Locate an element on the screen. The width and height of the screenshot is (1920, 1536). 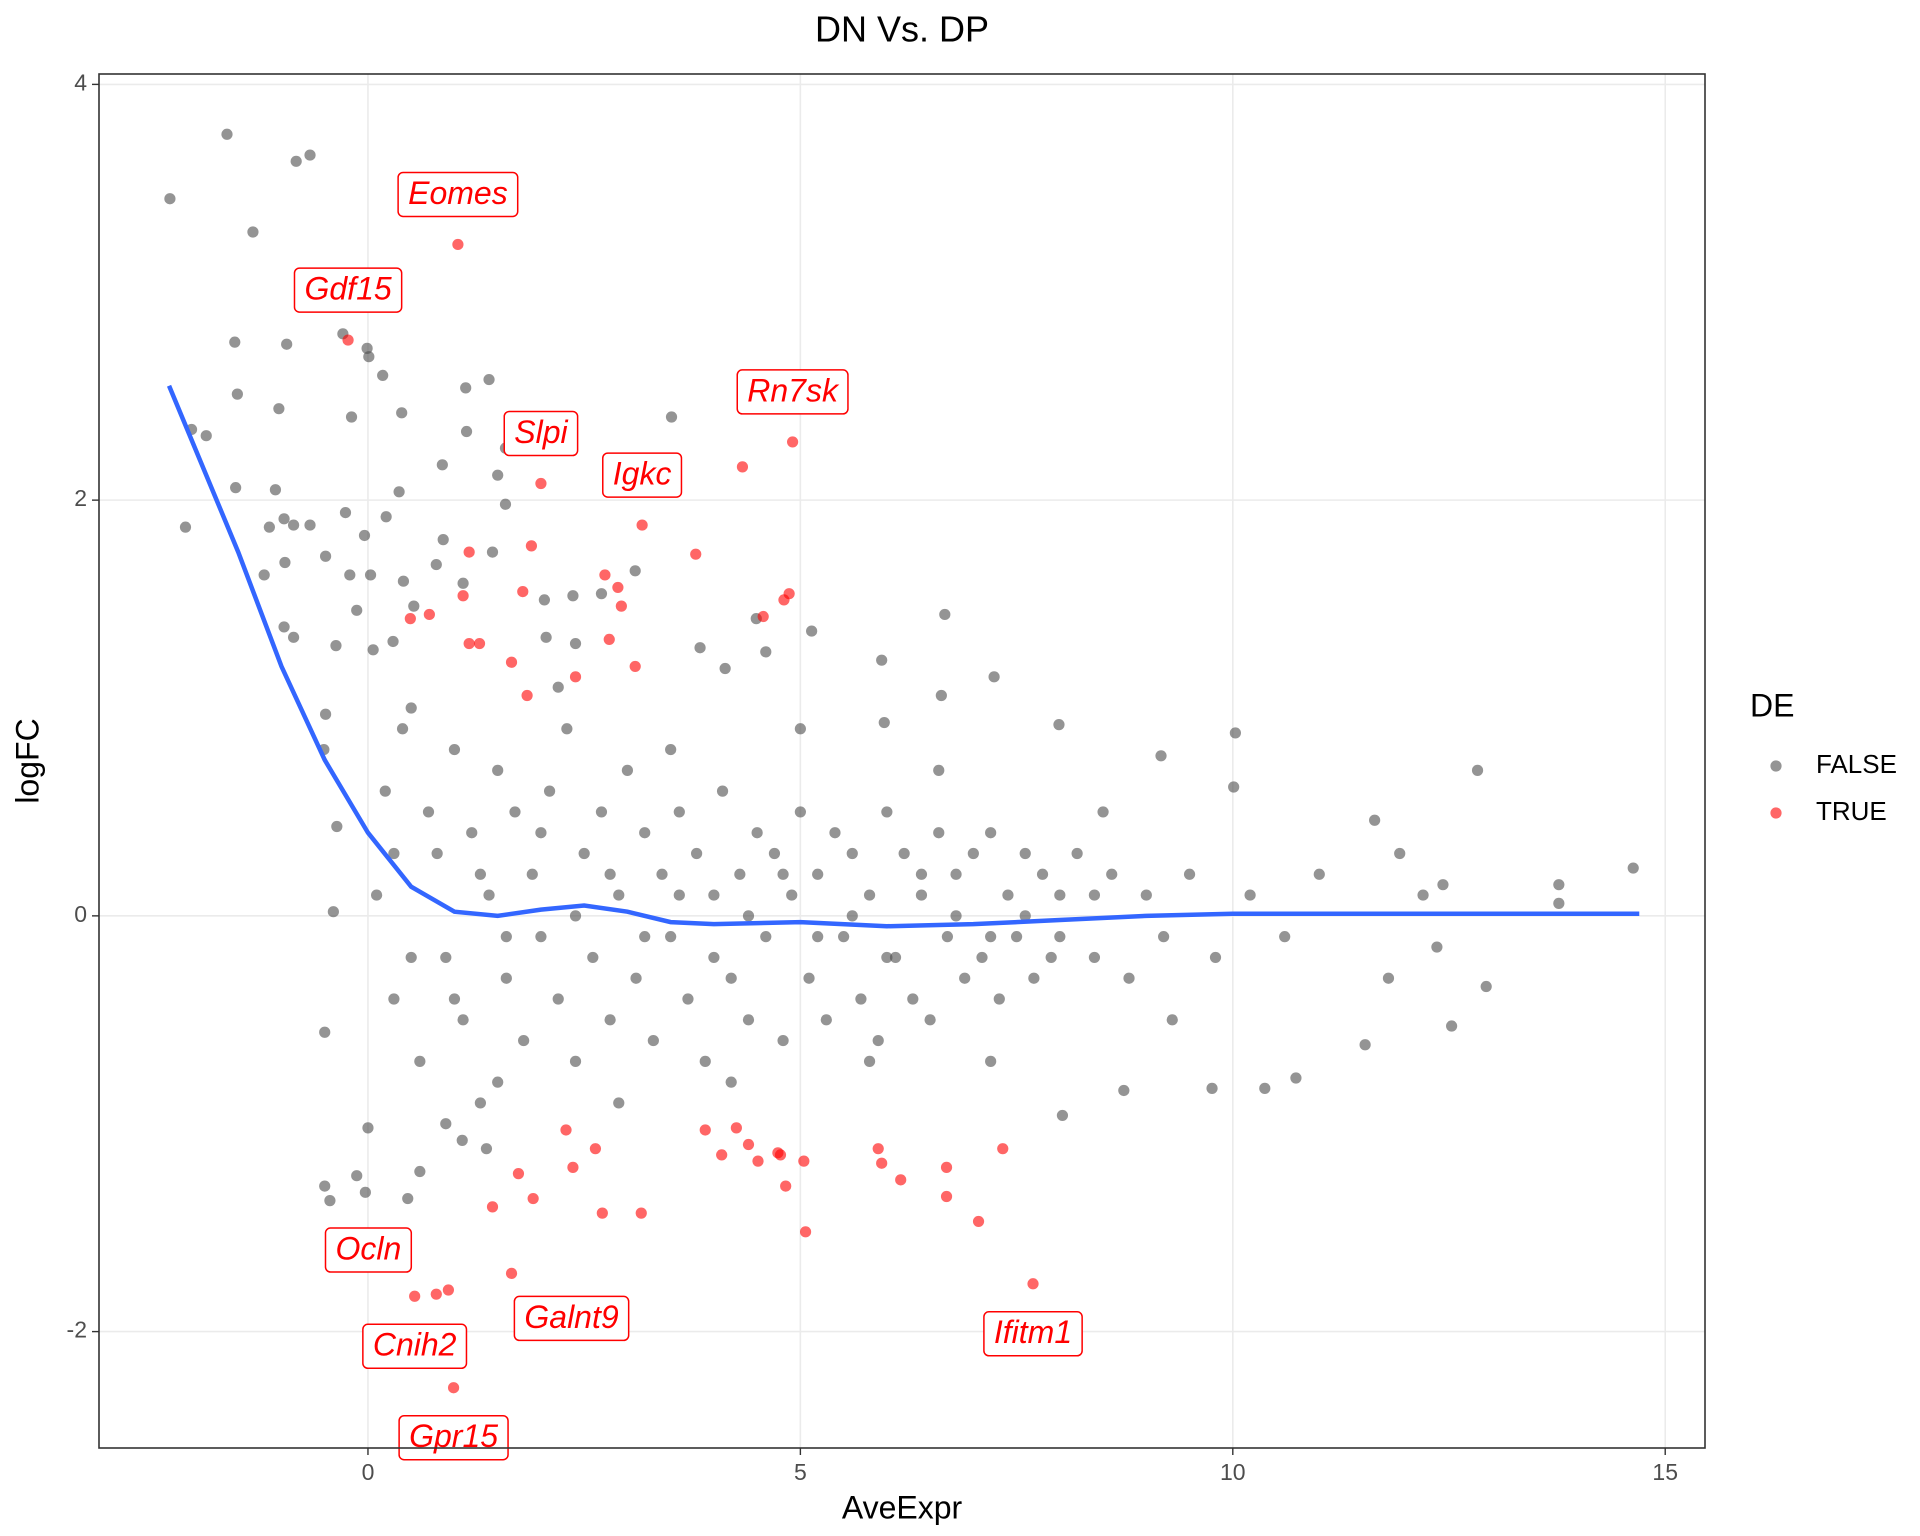
point-label: Ifitm1 is located at coordinates (1033, 1332).